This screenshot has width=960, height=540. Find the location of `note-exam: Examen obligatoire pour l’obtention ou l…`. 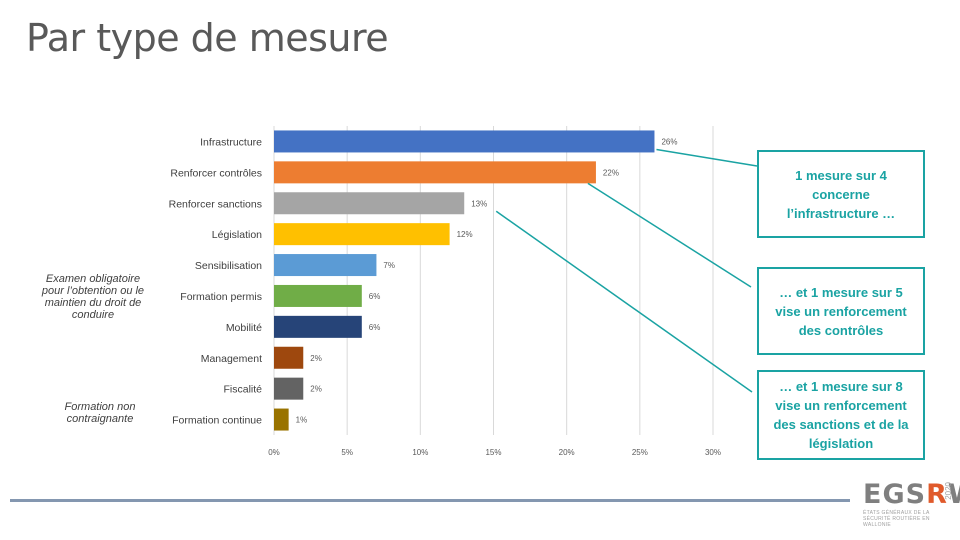

note-exam: Examen obligatoire pour l’obtention ou l… is located at coordinates (93, 297).